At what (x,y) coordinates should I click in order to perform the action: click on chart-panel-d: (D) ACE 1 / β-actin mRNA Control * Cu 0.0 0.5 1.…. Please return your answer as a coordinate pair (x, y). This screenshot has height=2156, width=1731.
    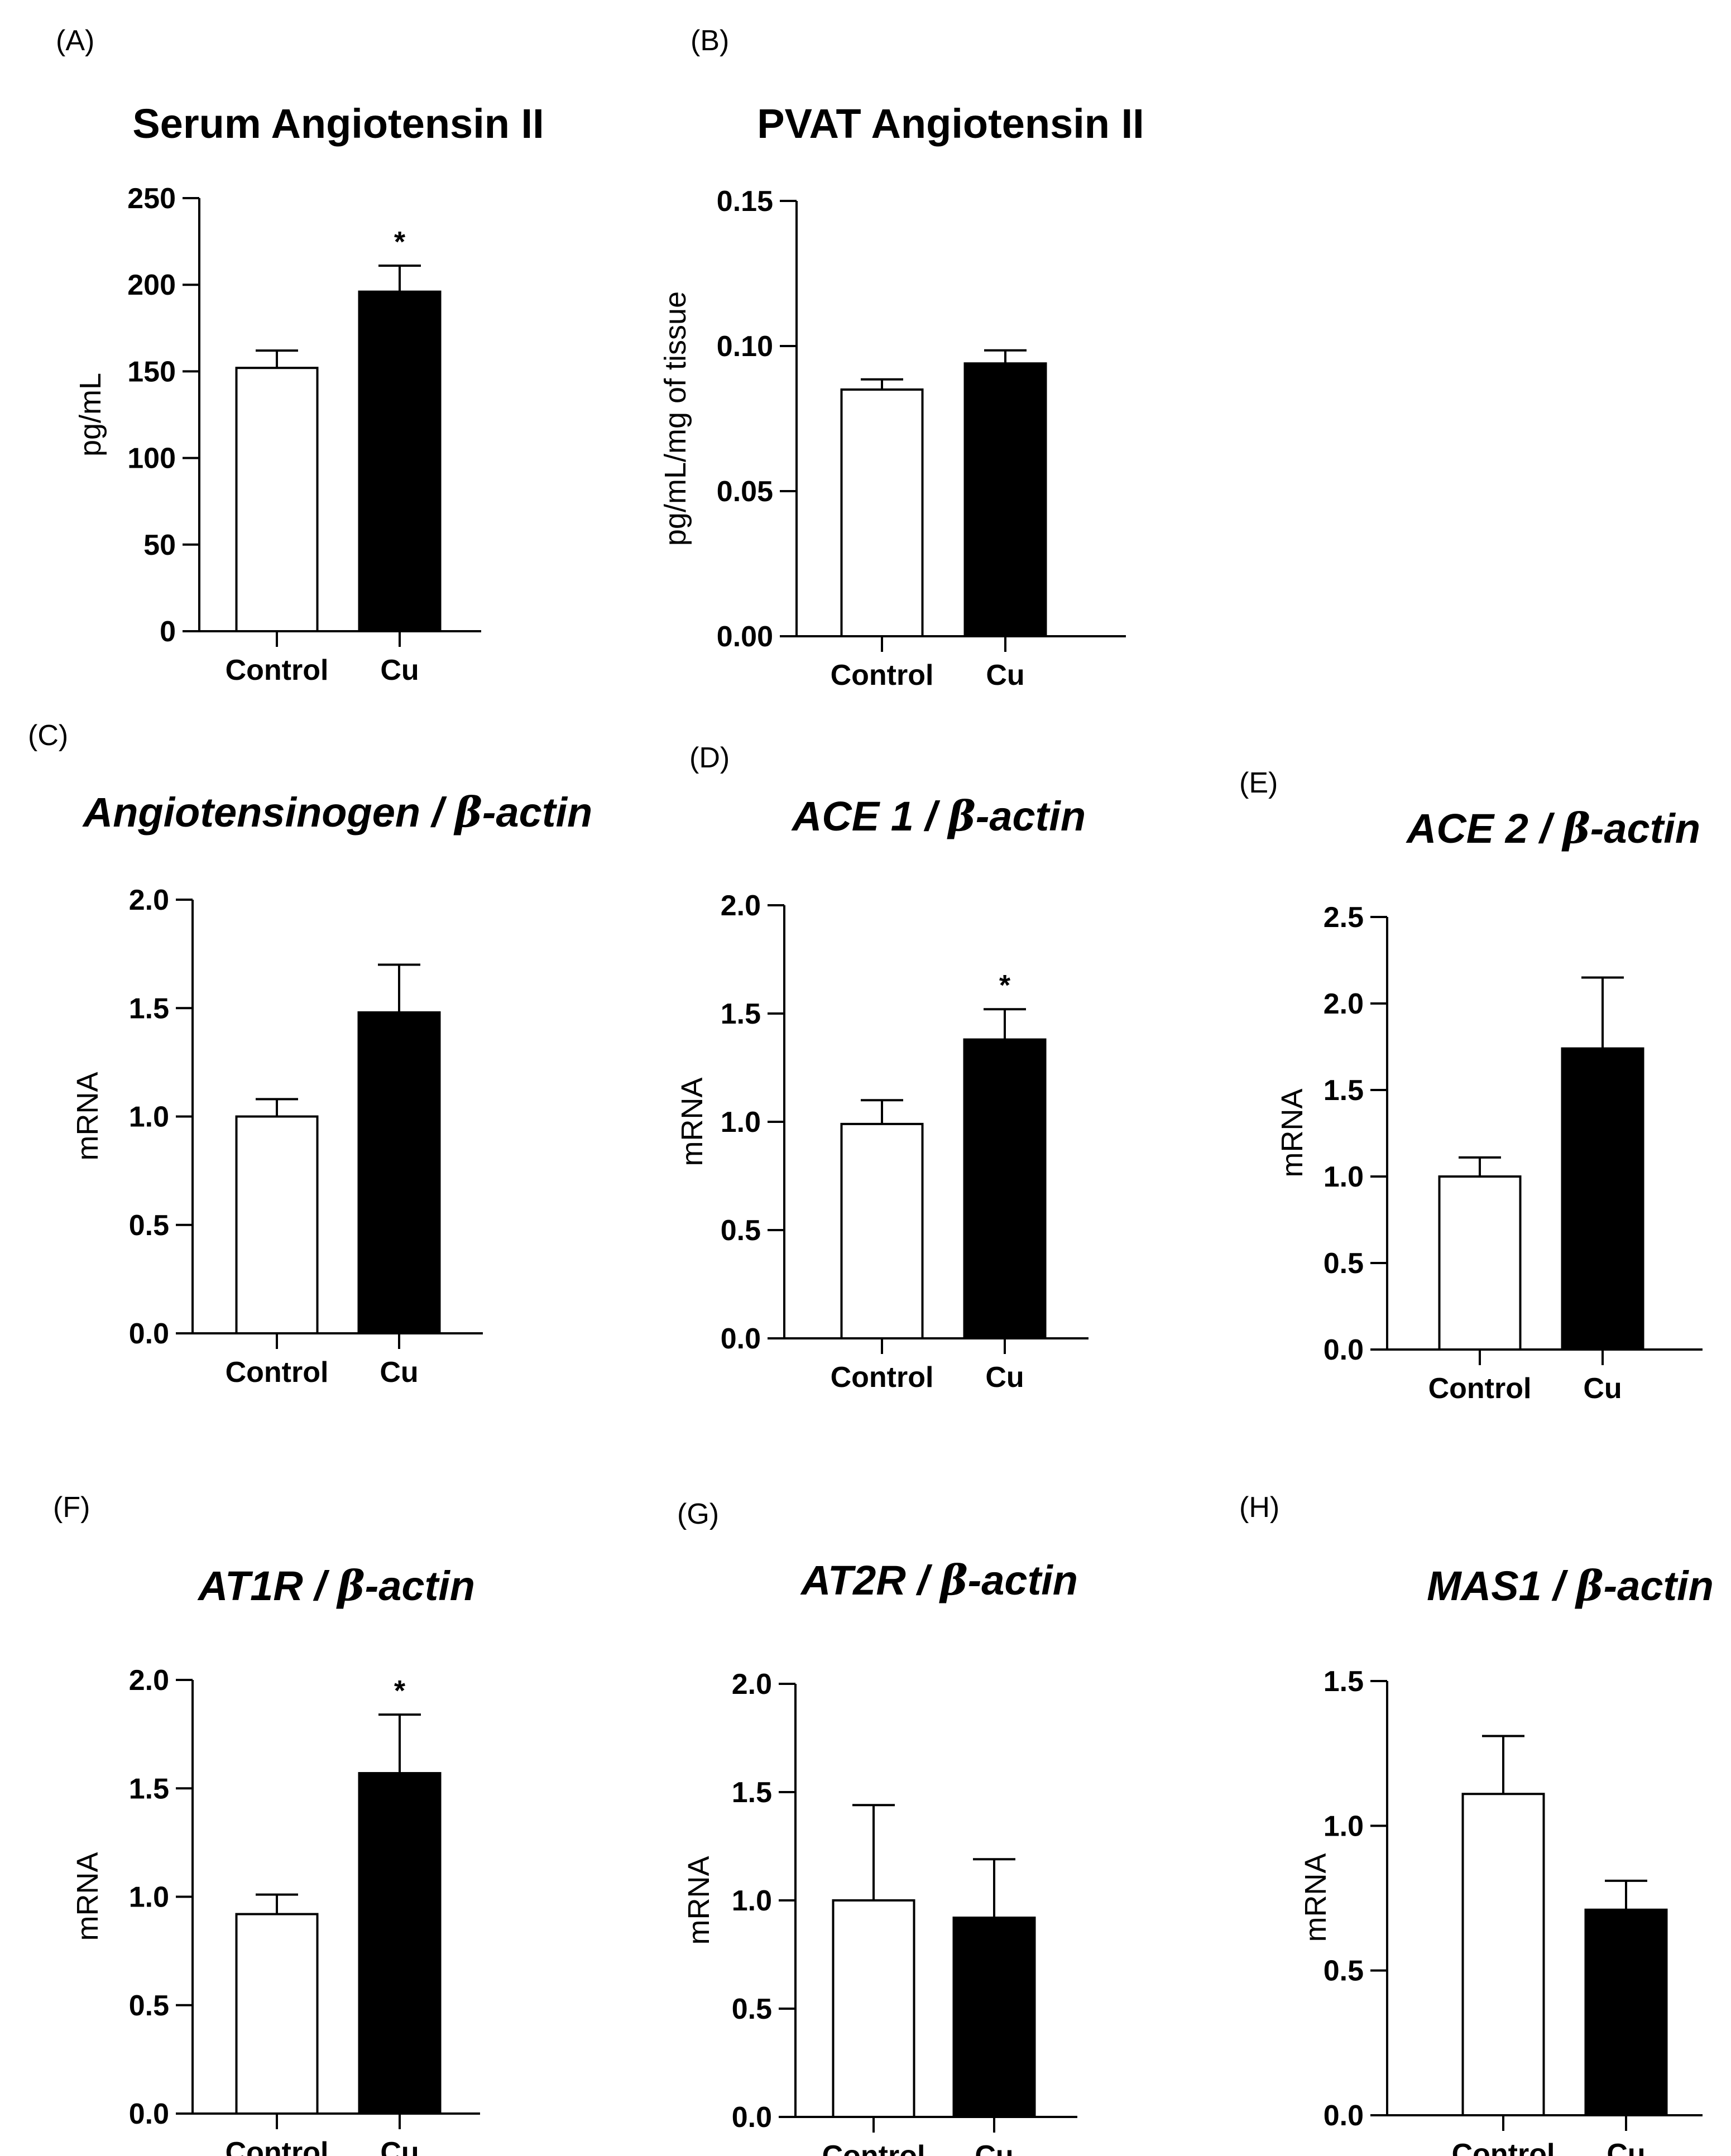
    Looking at the image, I should click on (882, 1068).